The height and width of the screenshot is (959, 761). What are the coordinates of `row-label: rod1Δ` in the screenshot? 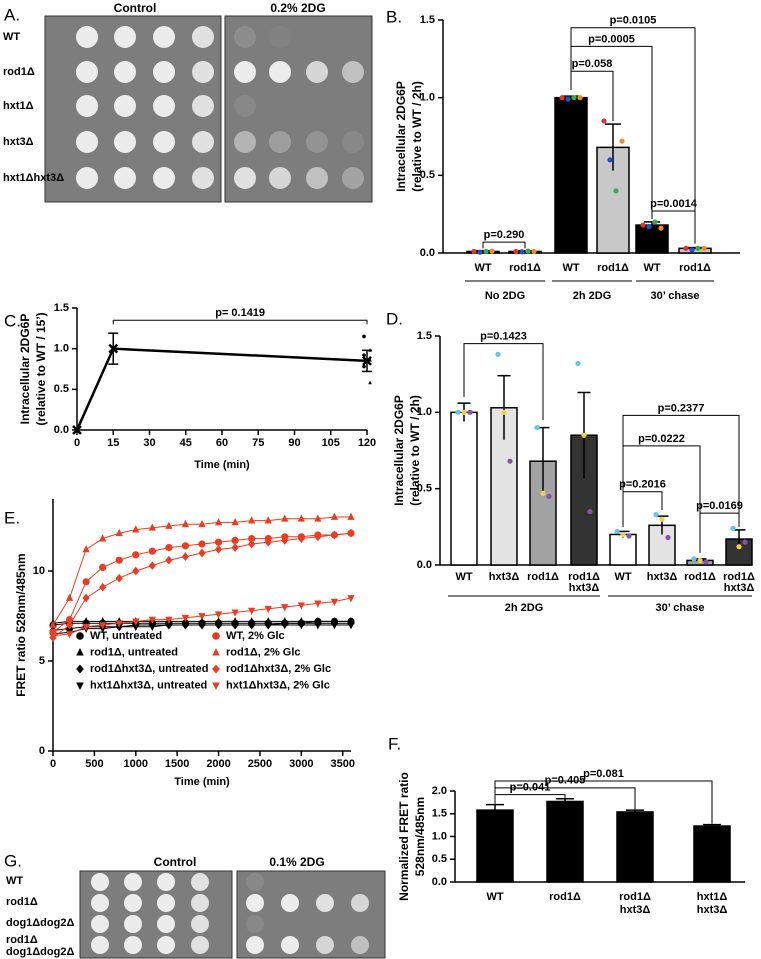 It's located at (22, 940).